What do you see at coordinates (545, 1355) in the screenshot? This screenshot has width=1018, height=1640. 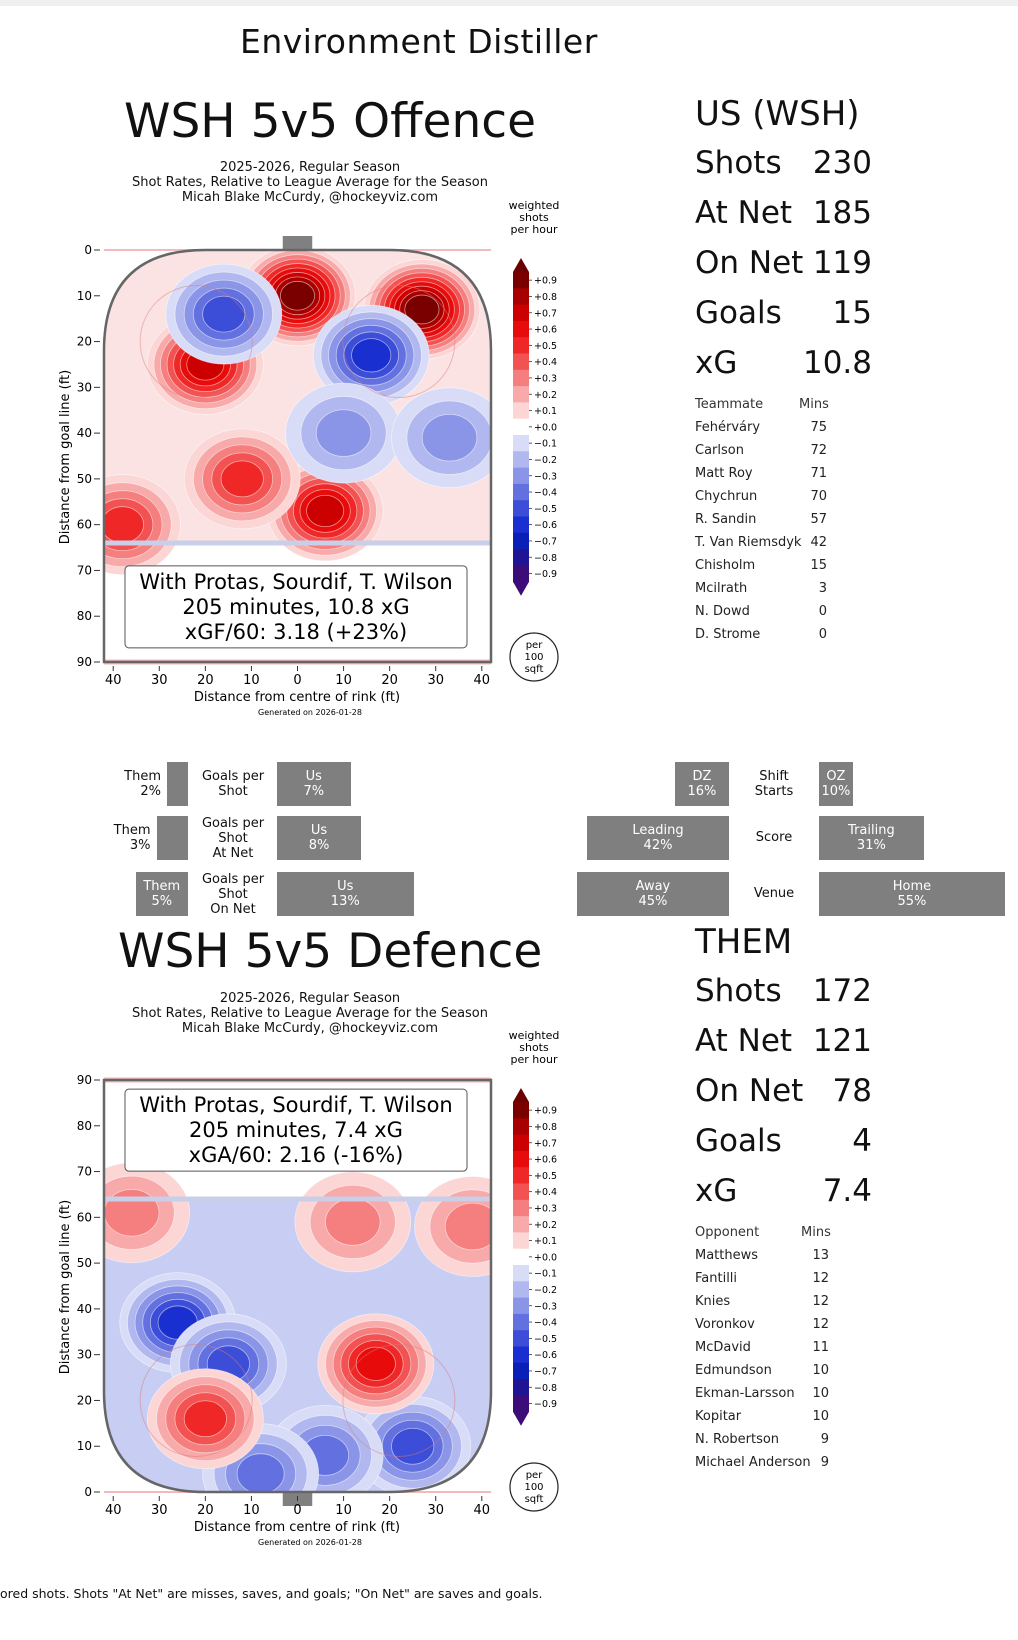 I see `colorbar-tick-label: −0.6` at bounding box center [545, 1355].